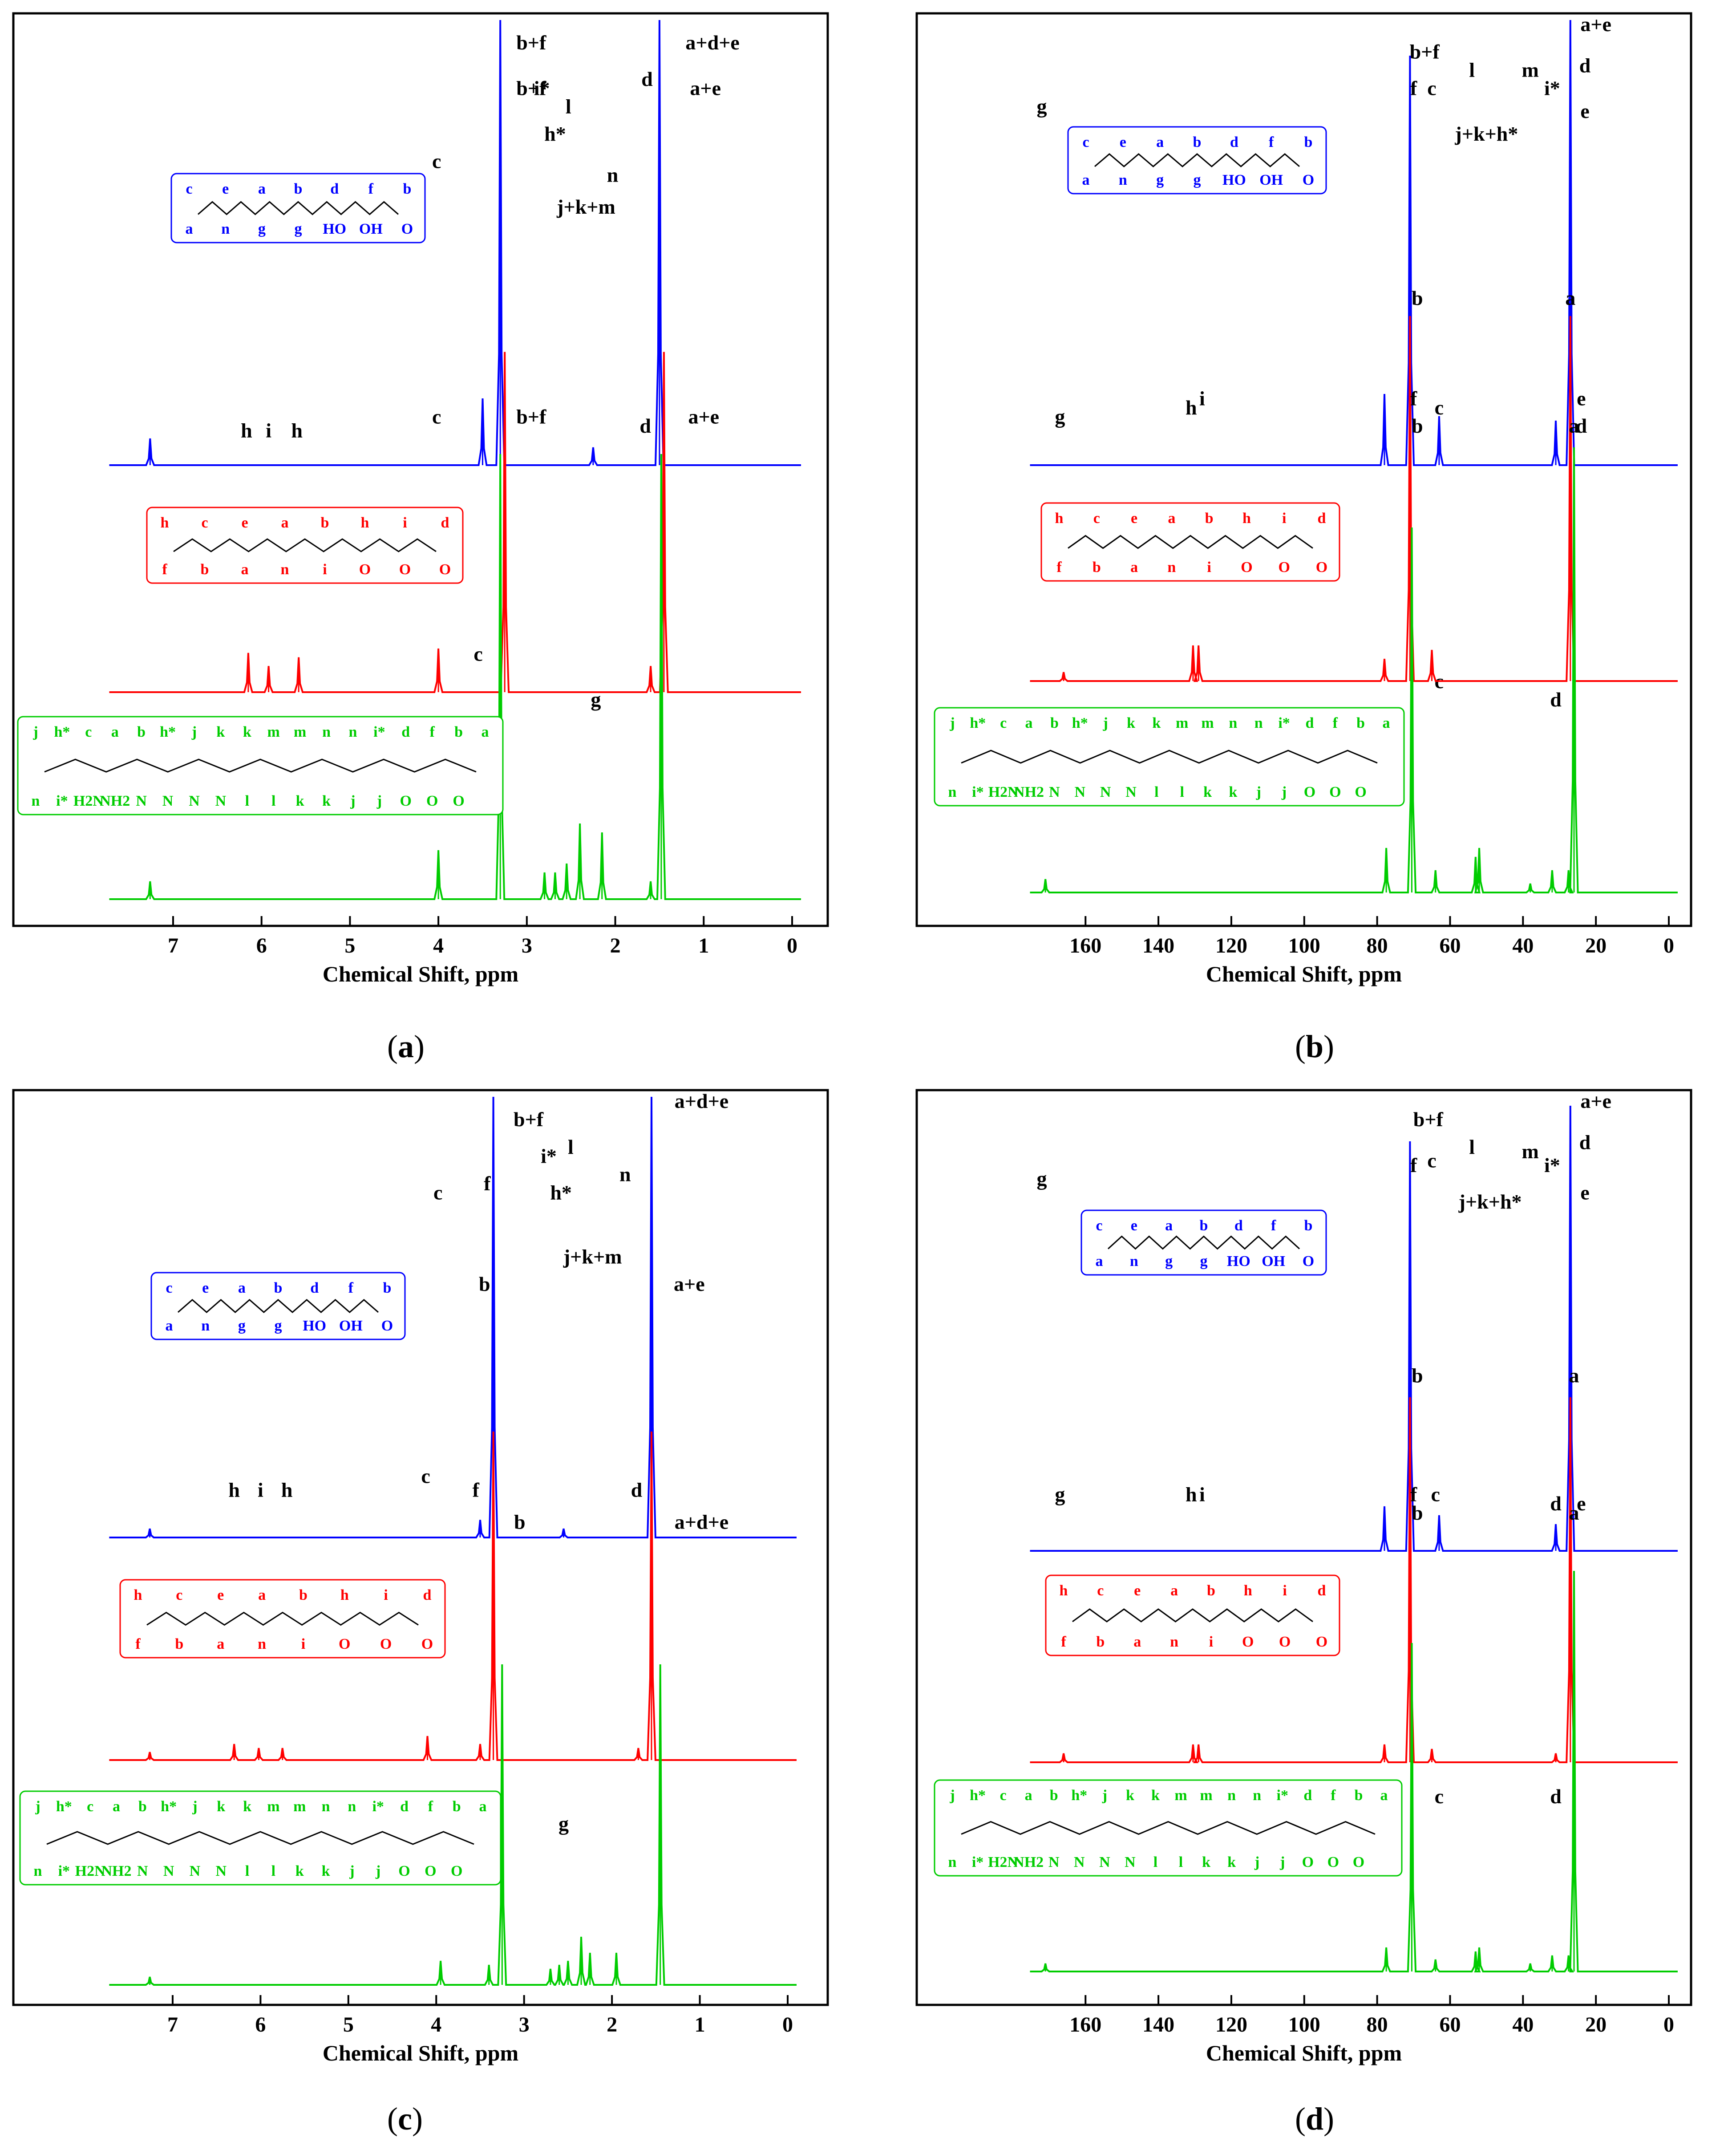 The height and width of the screenshot is (2154, 1736). I want to click on peak-label: c, so click(425, 1476).